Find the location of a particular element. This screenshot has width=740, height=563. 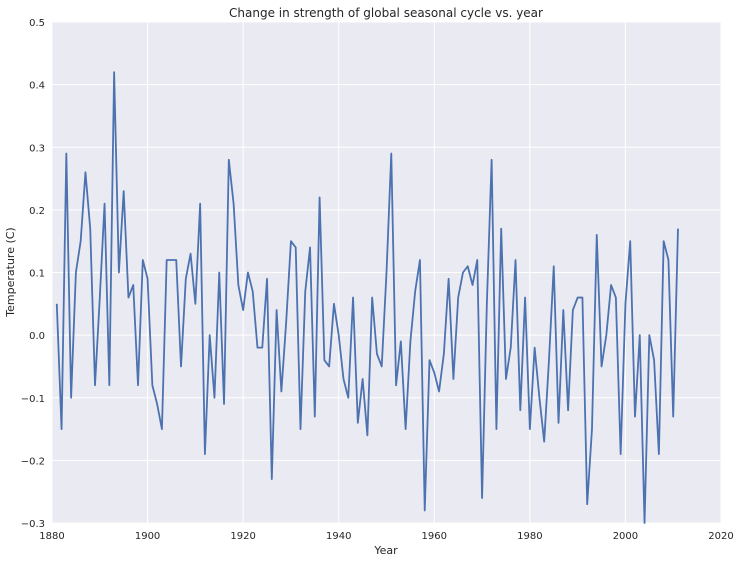

x-tick-label: 1940 is located at coordinates (338, 536).